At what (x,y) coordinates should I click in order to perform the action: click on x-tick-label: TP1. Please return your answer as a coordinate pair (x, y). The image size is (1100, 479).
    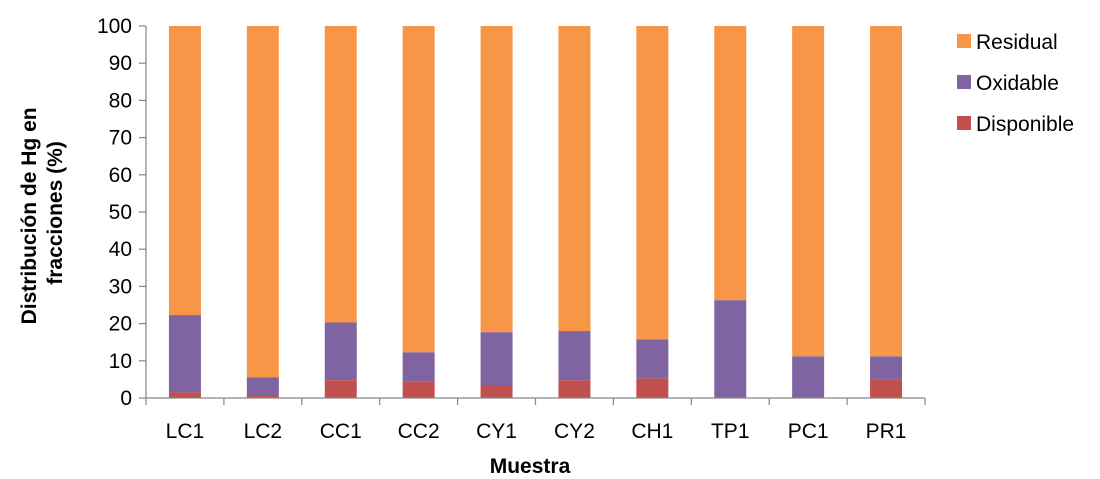
    Looking at the image, I should click on (730, 431).